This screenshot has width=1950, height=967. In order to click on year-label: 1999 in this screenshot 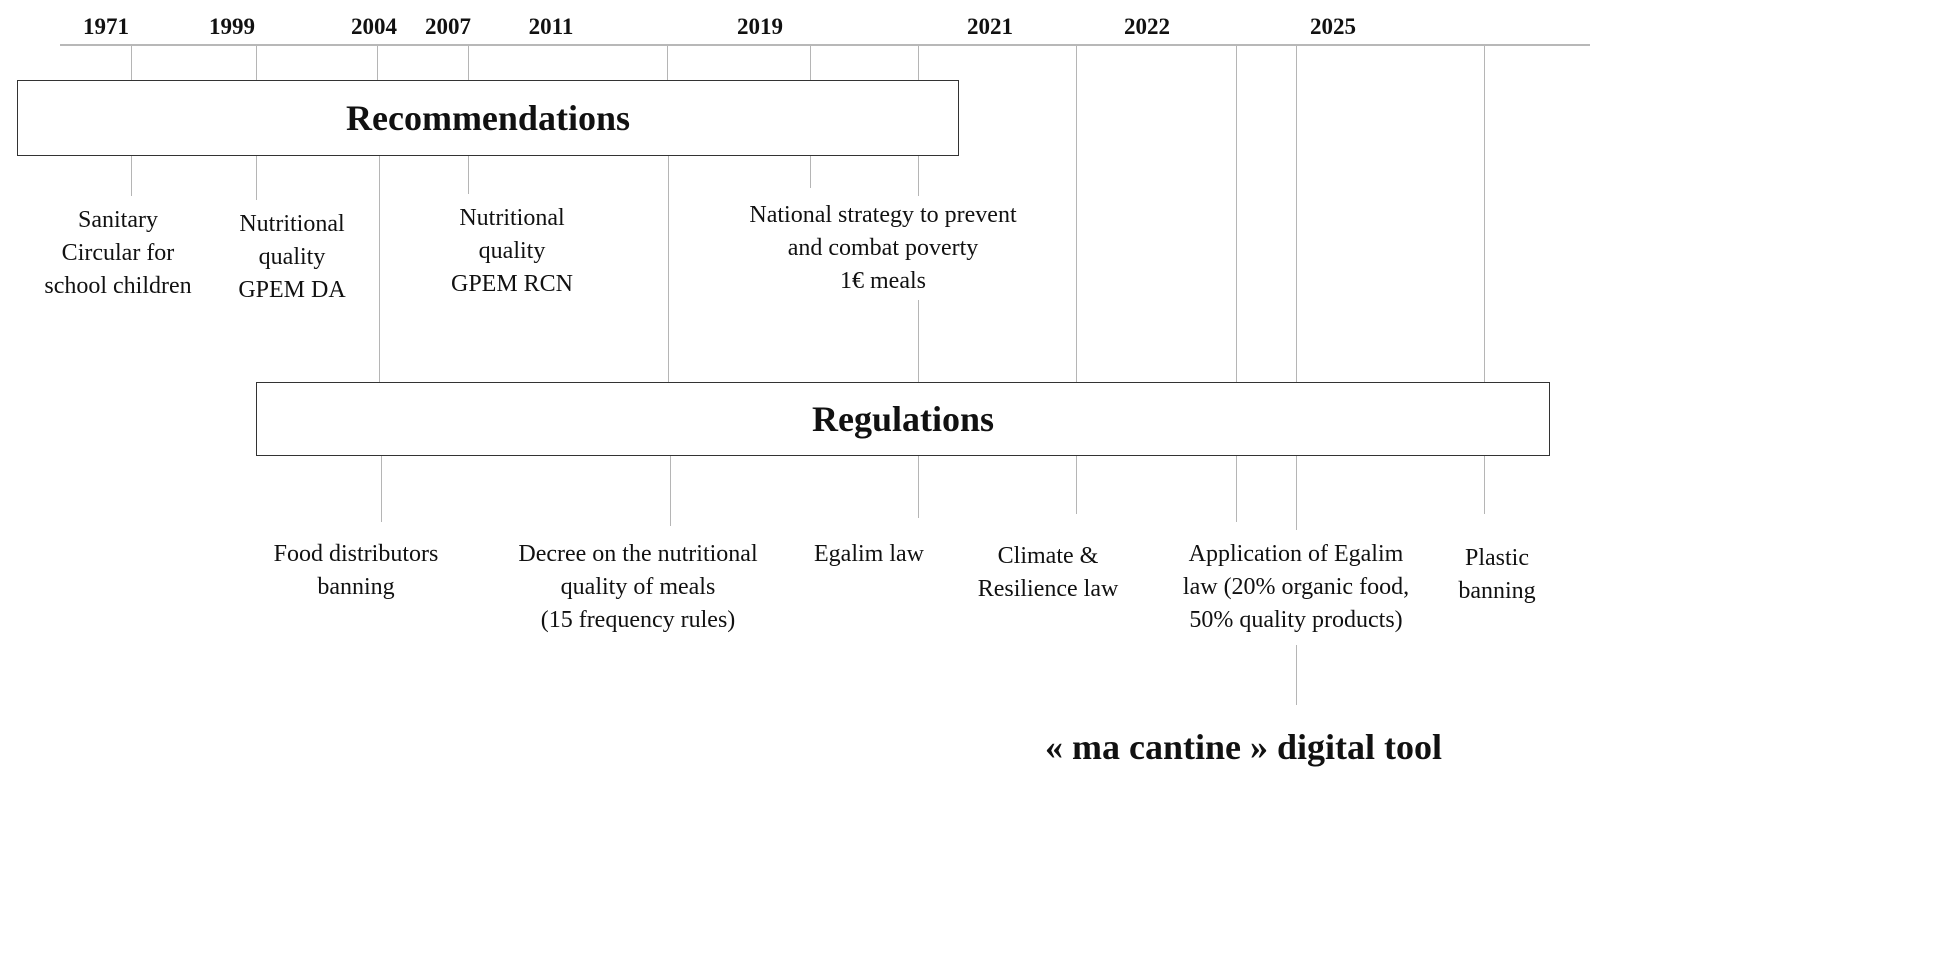, I will do `click(232, 26)`.